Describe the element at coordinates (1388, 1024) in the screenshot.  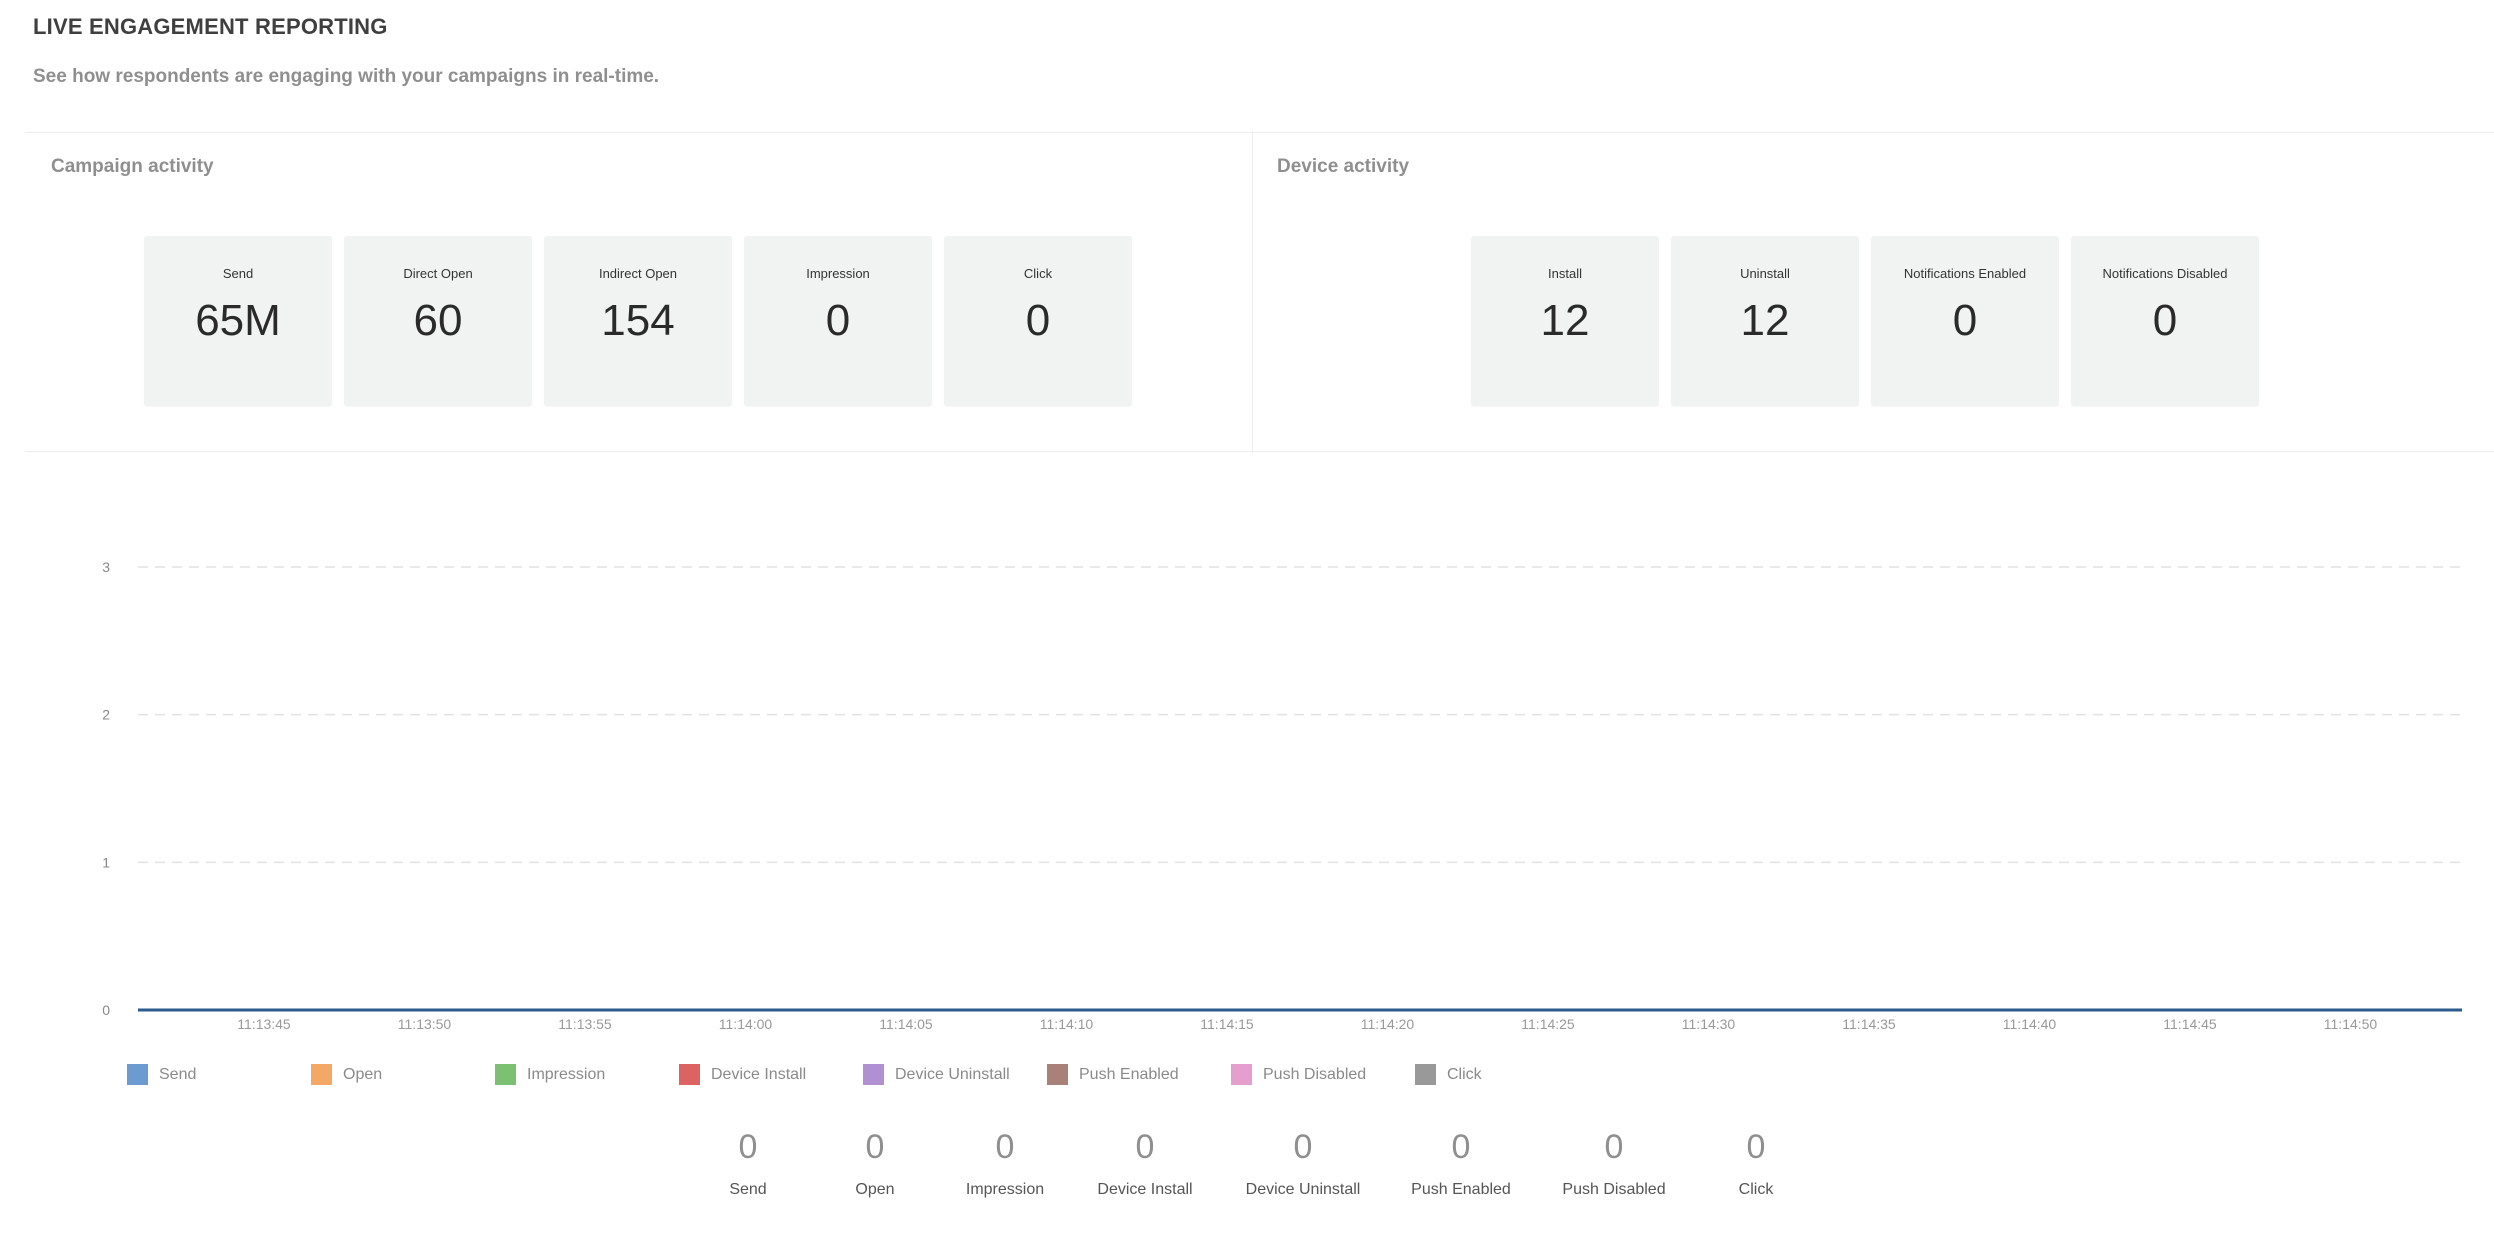
I see `x-tick-label: 11:14:20` at that location.